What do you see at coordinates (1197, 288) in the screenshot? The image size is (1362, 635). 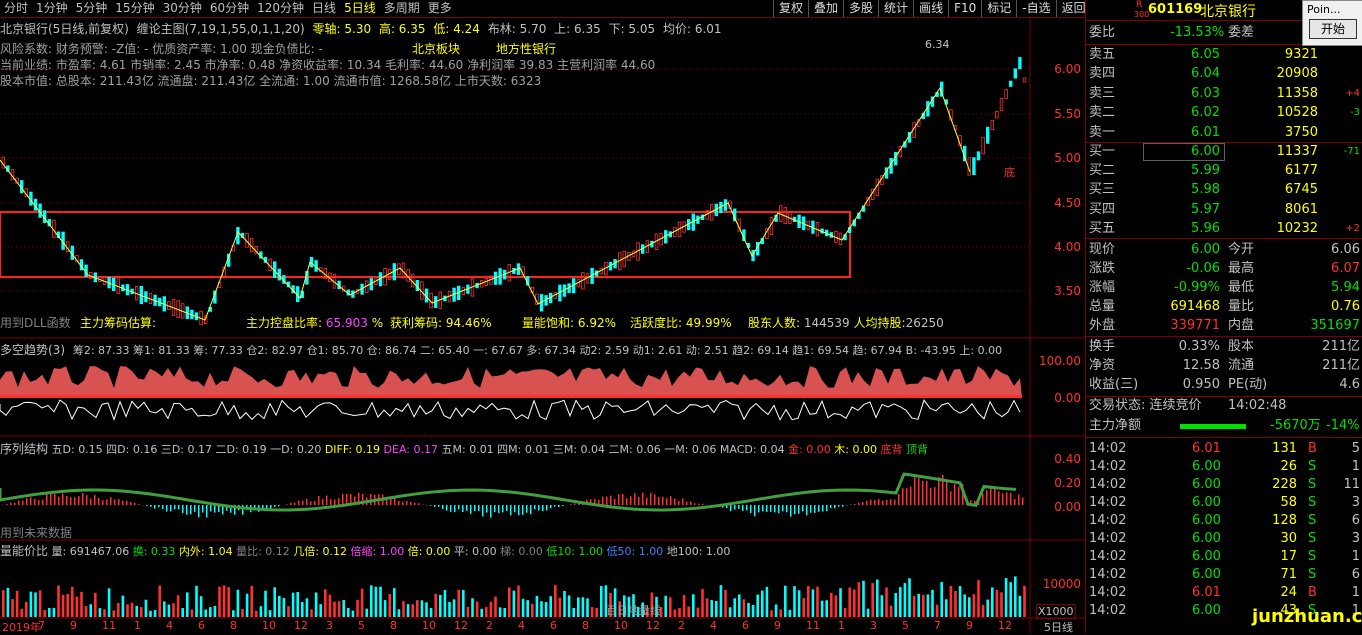 I see `stat-value: -0.99%` at bounding box center [1197, 288].